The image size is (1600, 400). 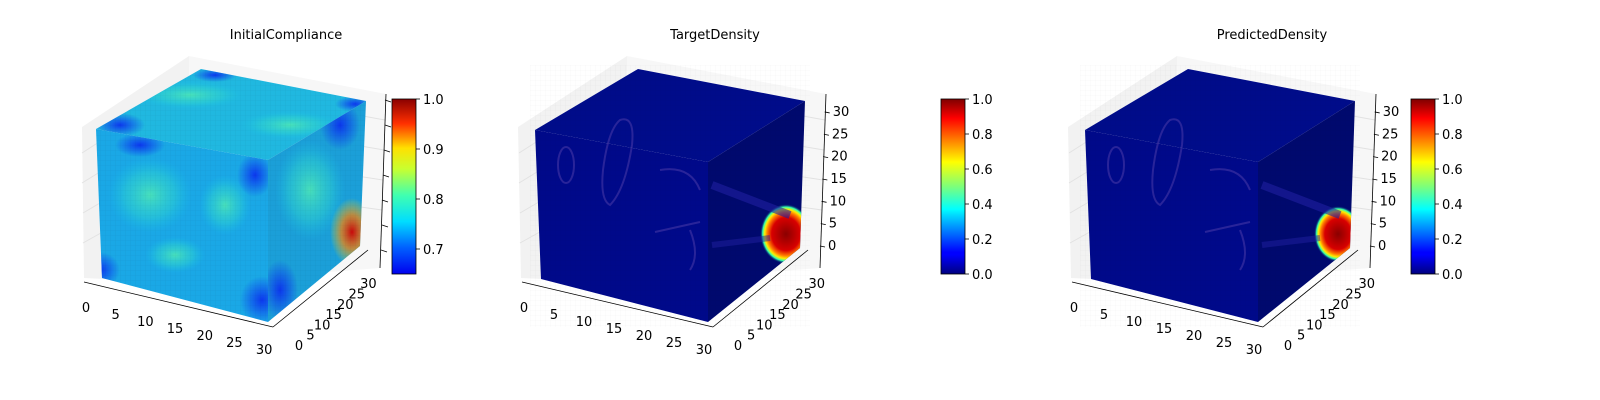 I want to click on z-tick-label: 25, so click(x=1390, y=134).